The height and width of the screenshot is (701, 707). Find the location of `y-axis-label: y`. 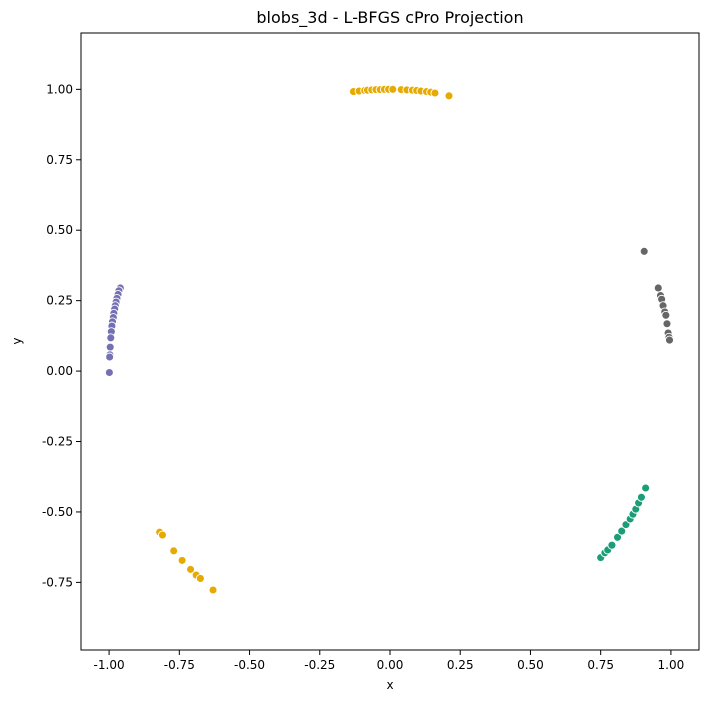

y-axis-label: y is located at coordinates (17, 340).